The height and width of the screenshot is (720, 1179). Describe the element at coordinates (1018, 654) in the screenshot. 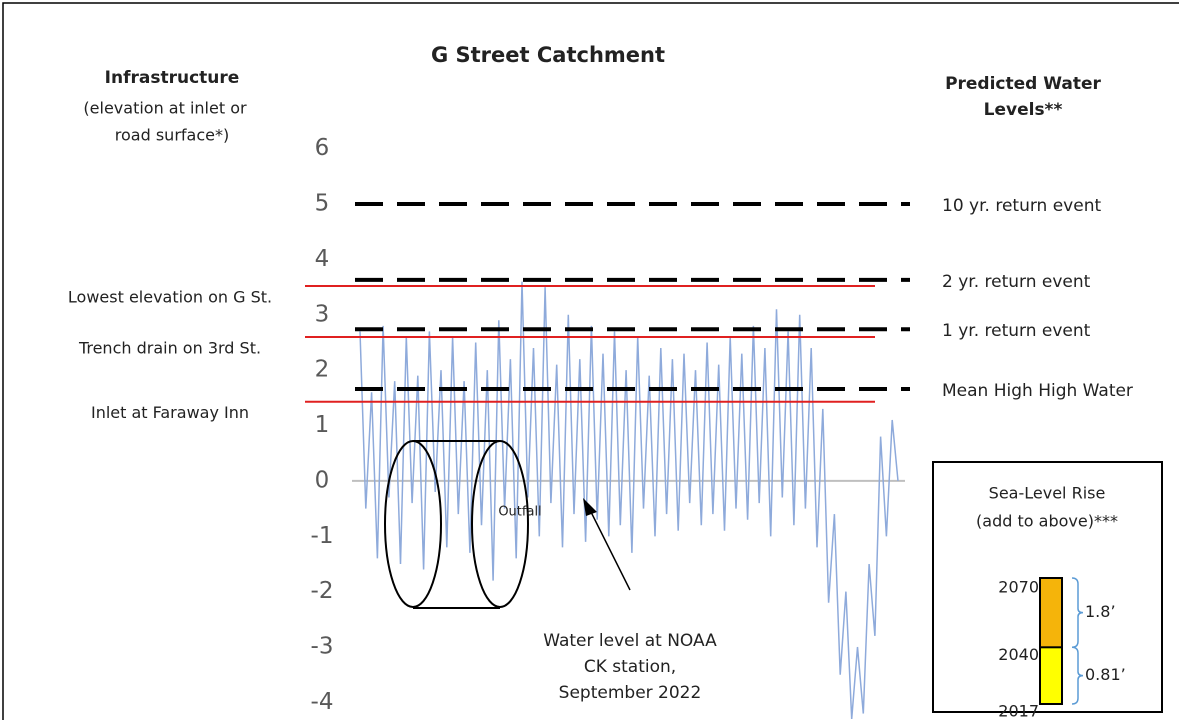

I see `slr-year: 2040` at that location.